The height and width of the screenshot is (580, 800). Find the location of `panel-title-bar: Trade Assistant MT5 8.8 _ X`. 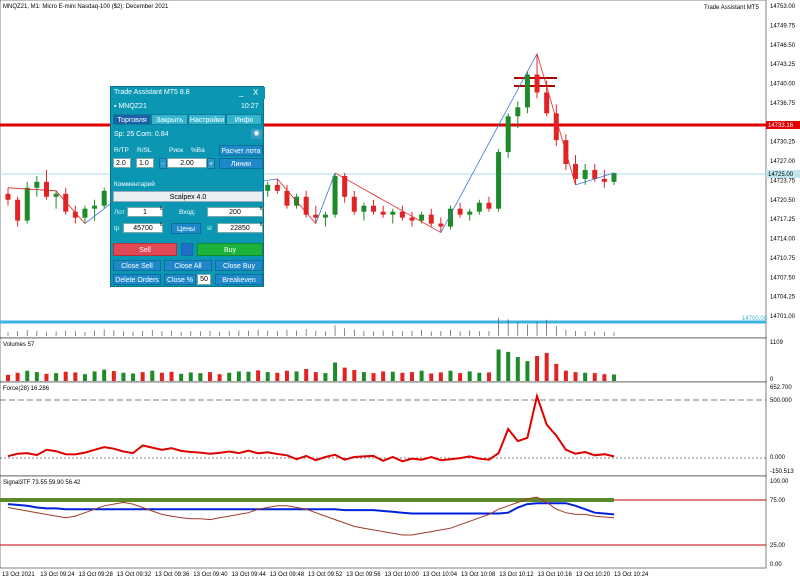

panel-title-bar: Trade Assistant MT5 8.8 _ X is located at coordinates (188, 93).